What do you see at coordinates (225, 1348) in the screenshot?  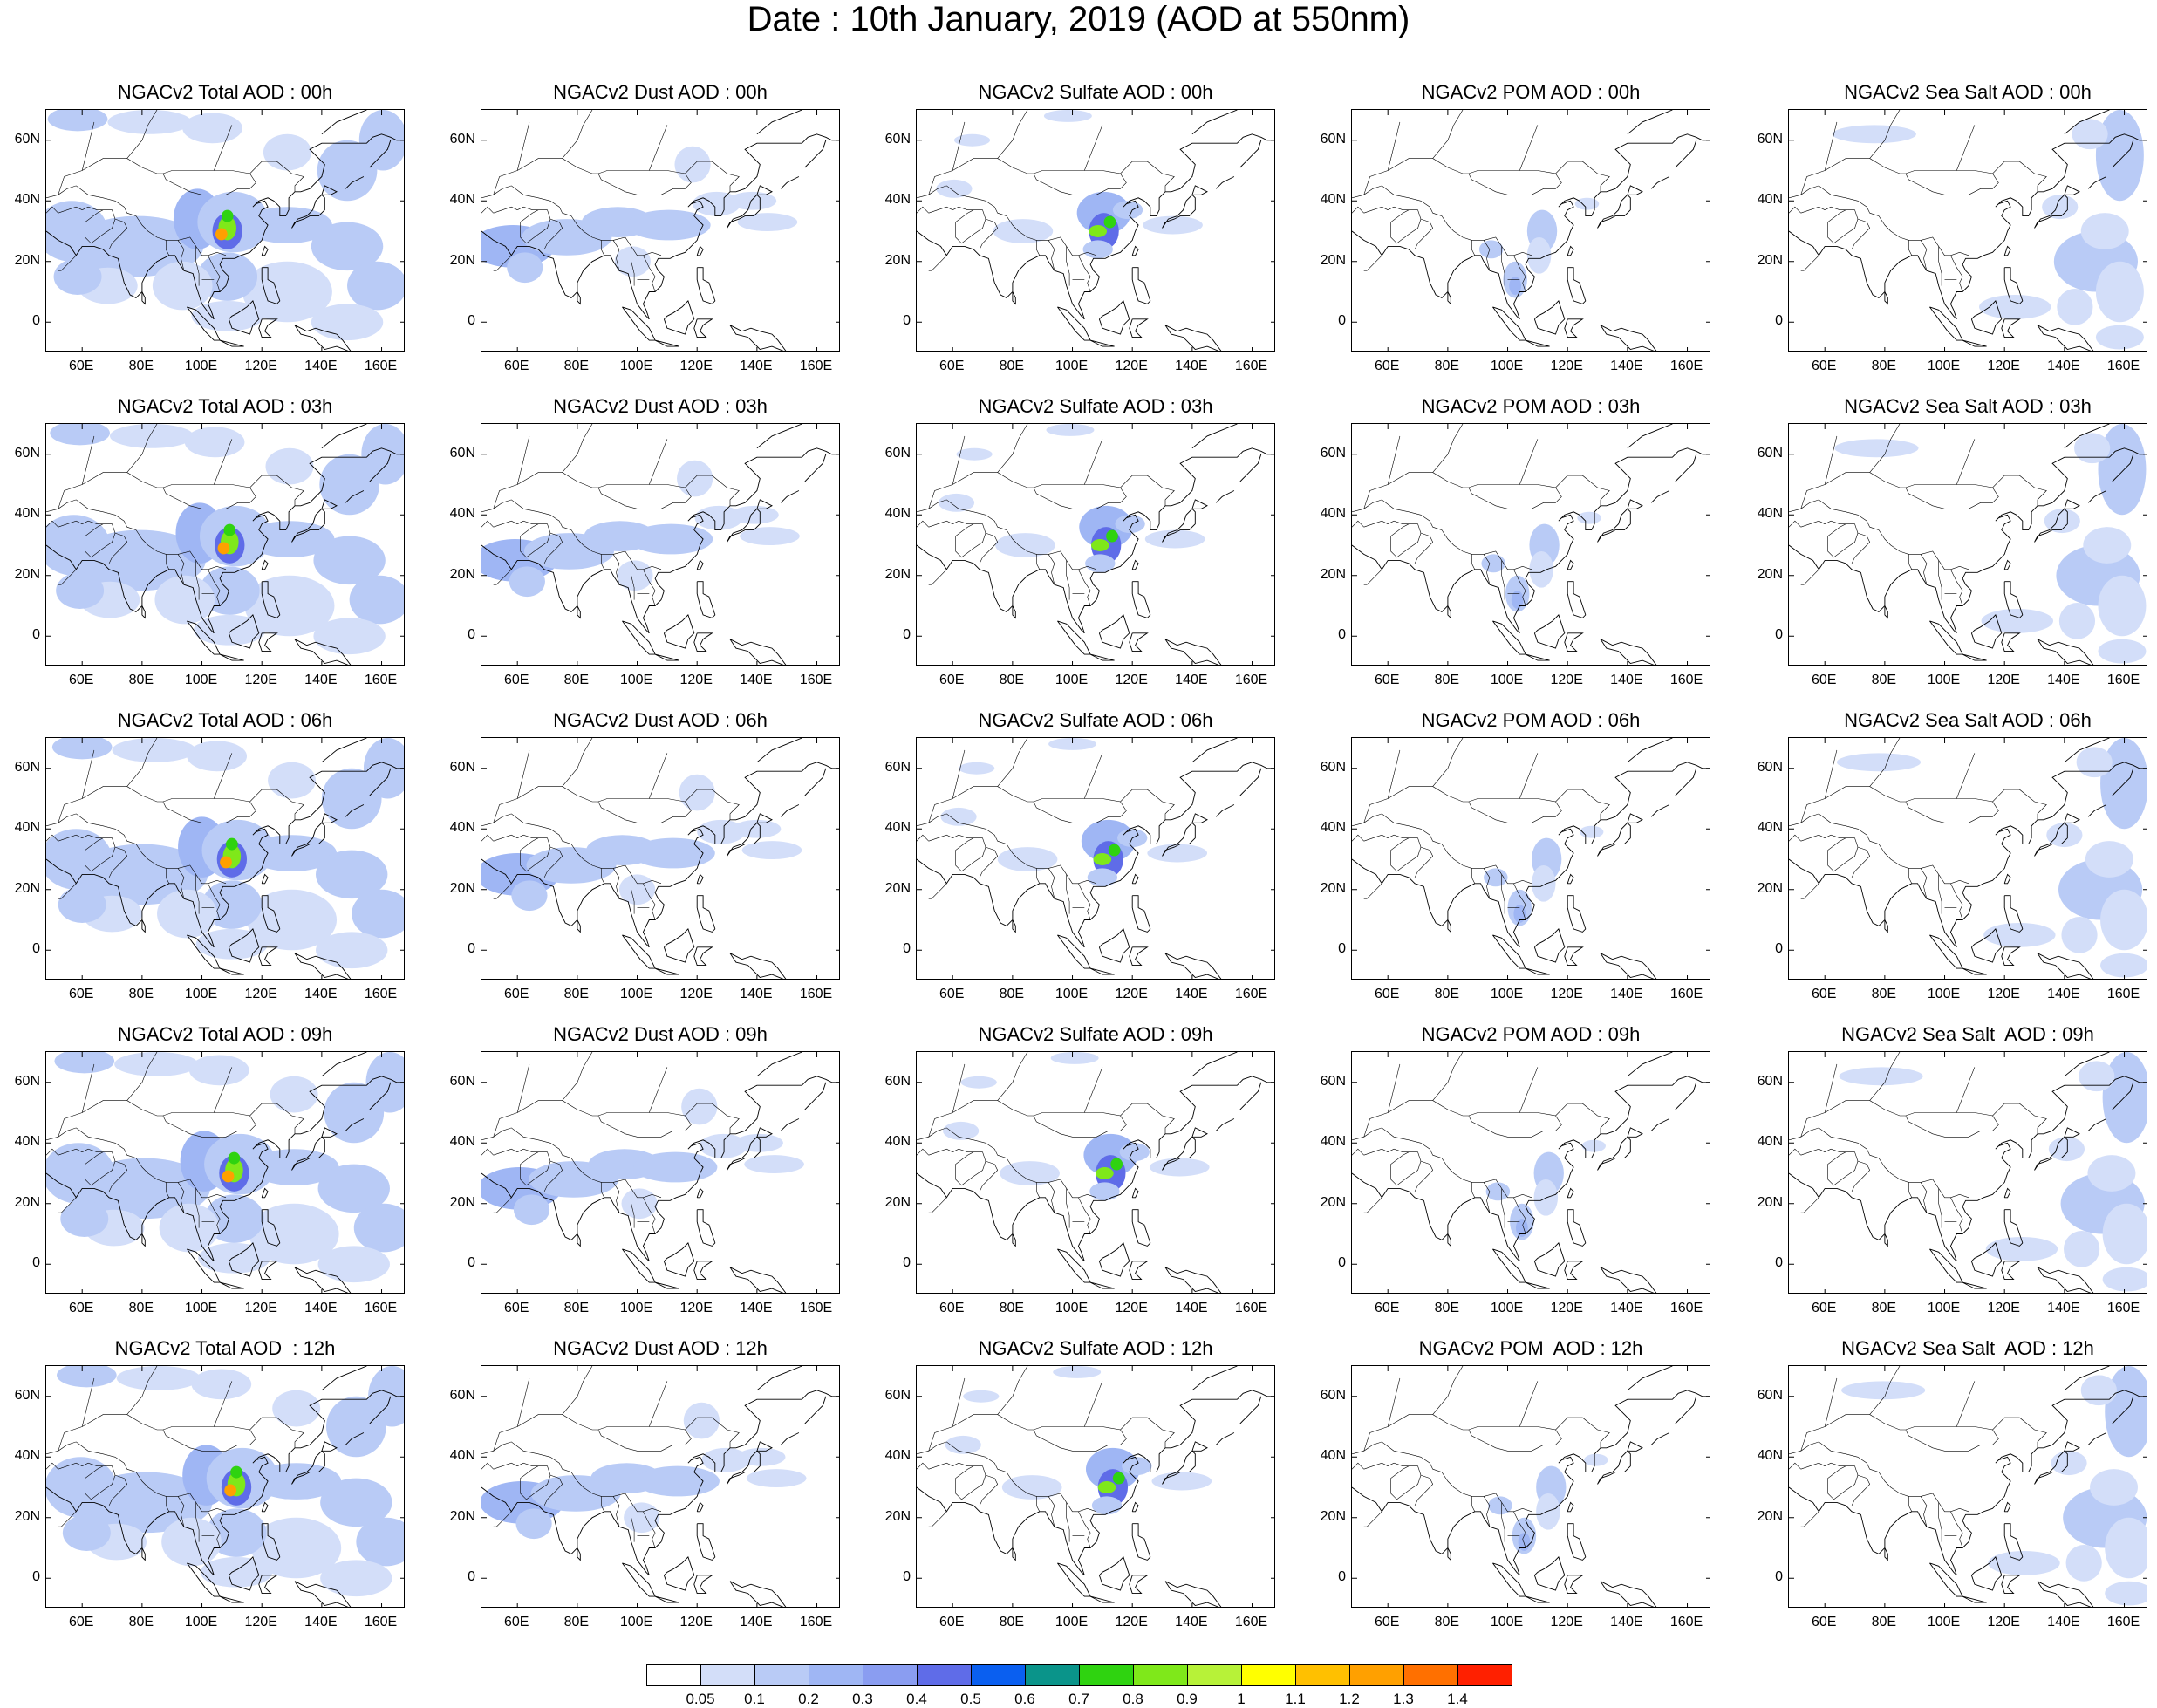 I see `panel-title: NGACv2 Total AOD : 12h` at bounding box center [225, 1348].